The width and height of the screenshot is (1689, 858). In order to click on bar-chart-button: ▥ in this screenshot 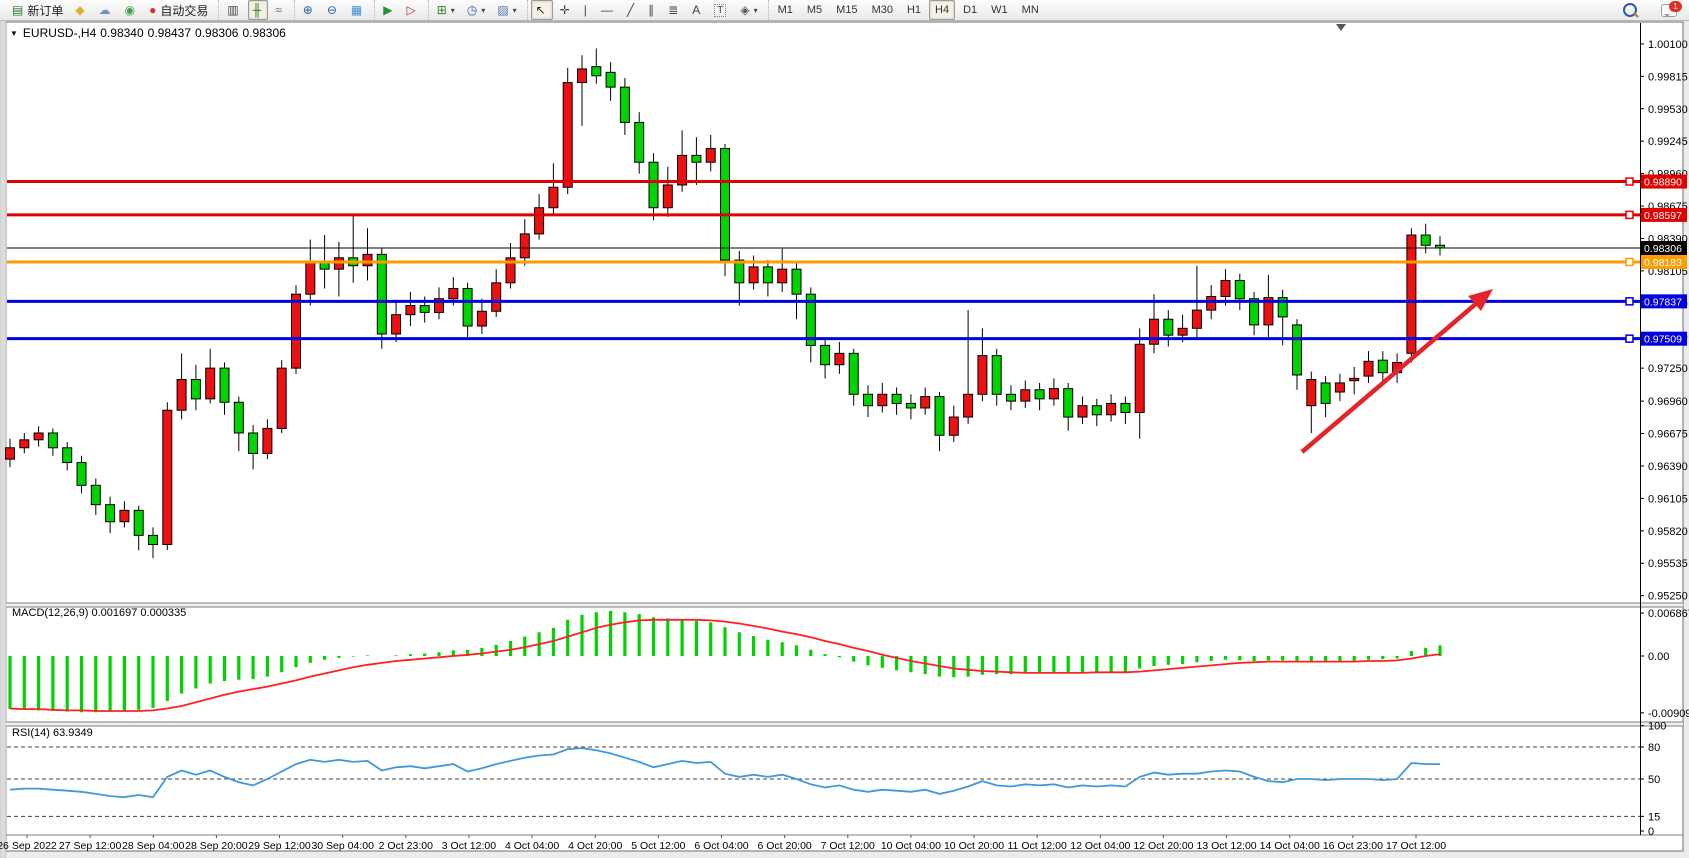, I will do `click(233, 10)`.